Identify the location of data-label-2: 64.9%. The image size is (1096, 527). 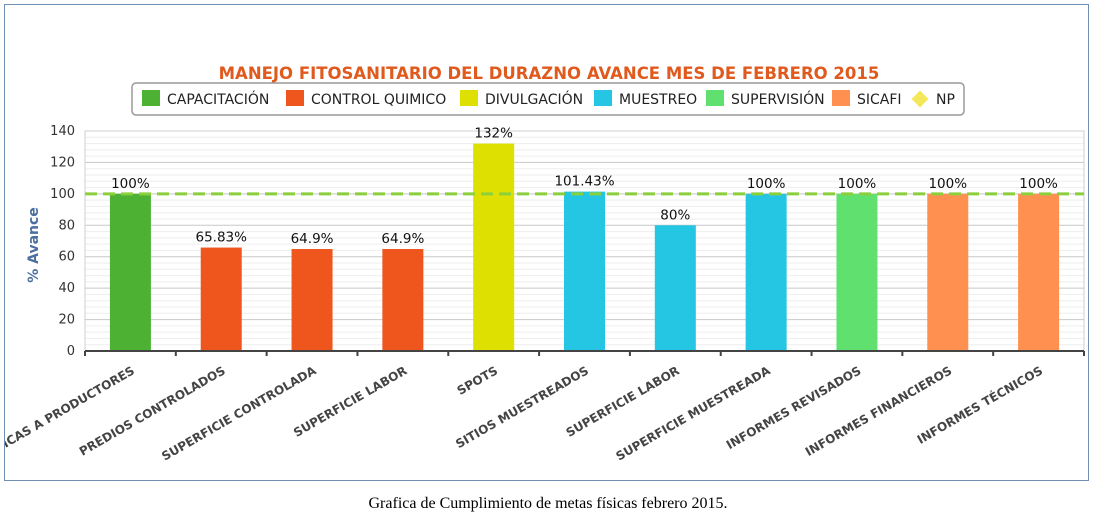
(312, 239).